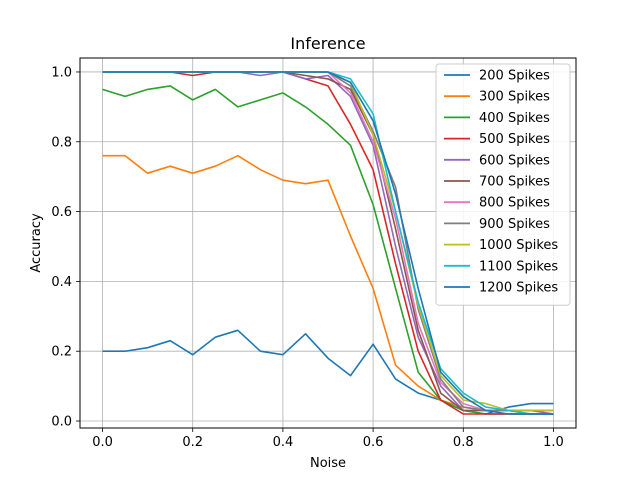 The width and height of the screenshot is (640, 484). I want to click on legend-entry-label: 1200 Spikes, so click(518, 288).